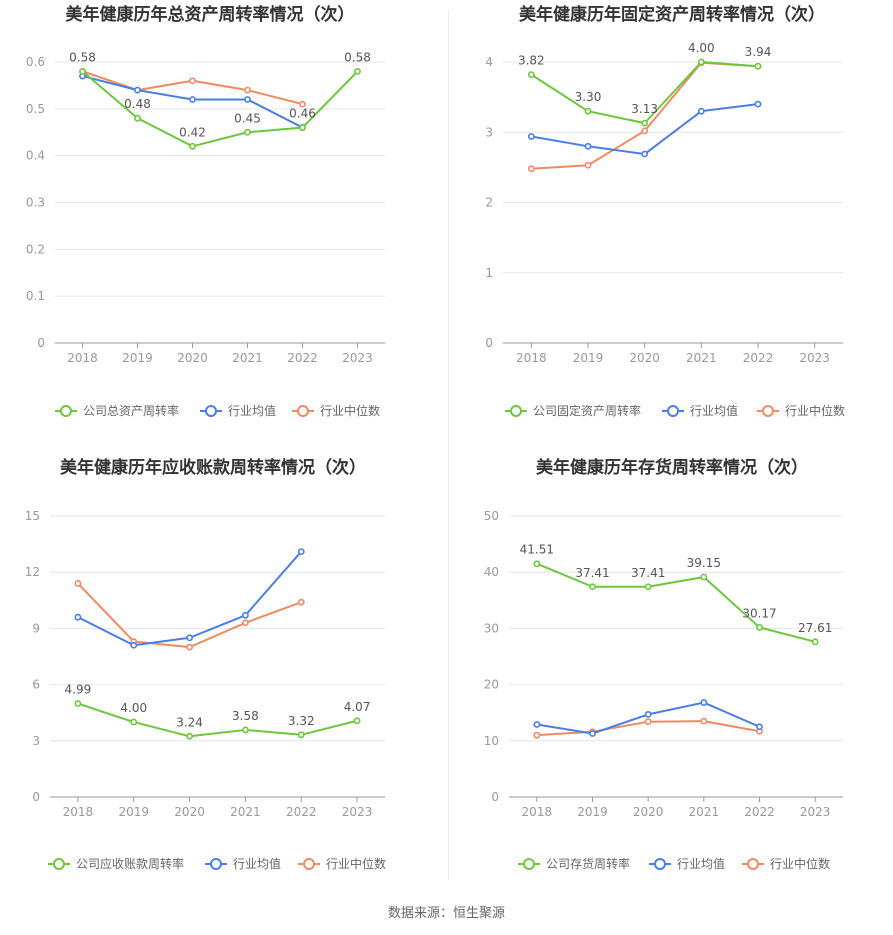 This screenshot has height=935, width=893. What do you see at coordinates (491, 741) in the screenshot?
I see `y-tick-label: 10` at bounding box center [491, 741].